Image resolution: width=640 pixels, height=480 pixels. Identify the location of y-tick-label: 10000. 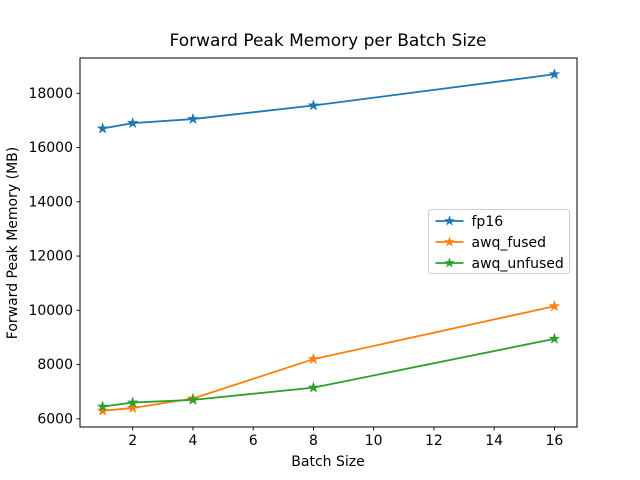
(50, 311).